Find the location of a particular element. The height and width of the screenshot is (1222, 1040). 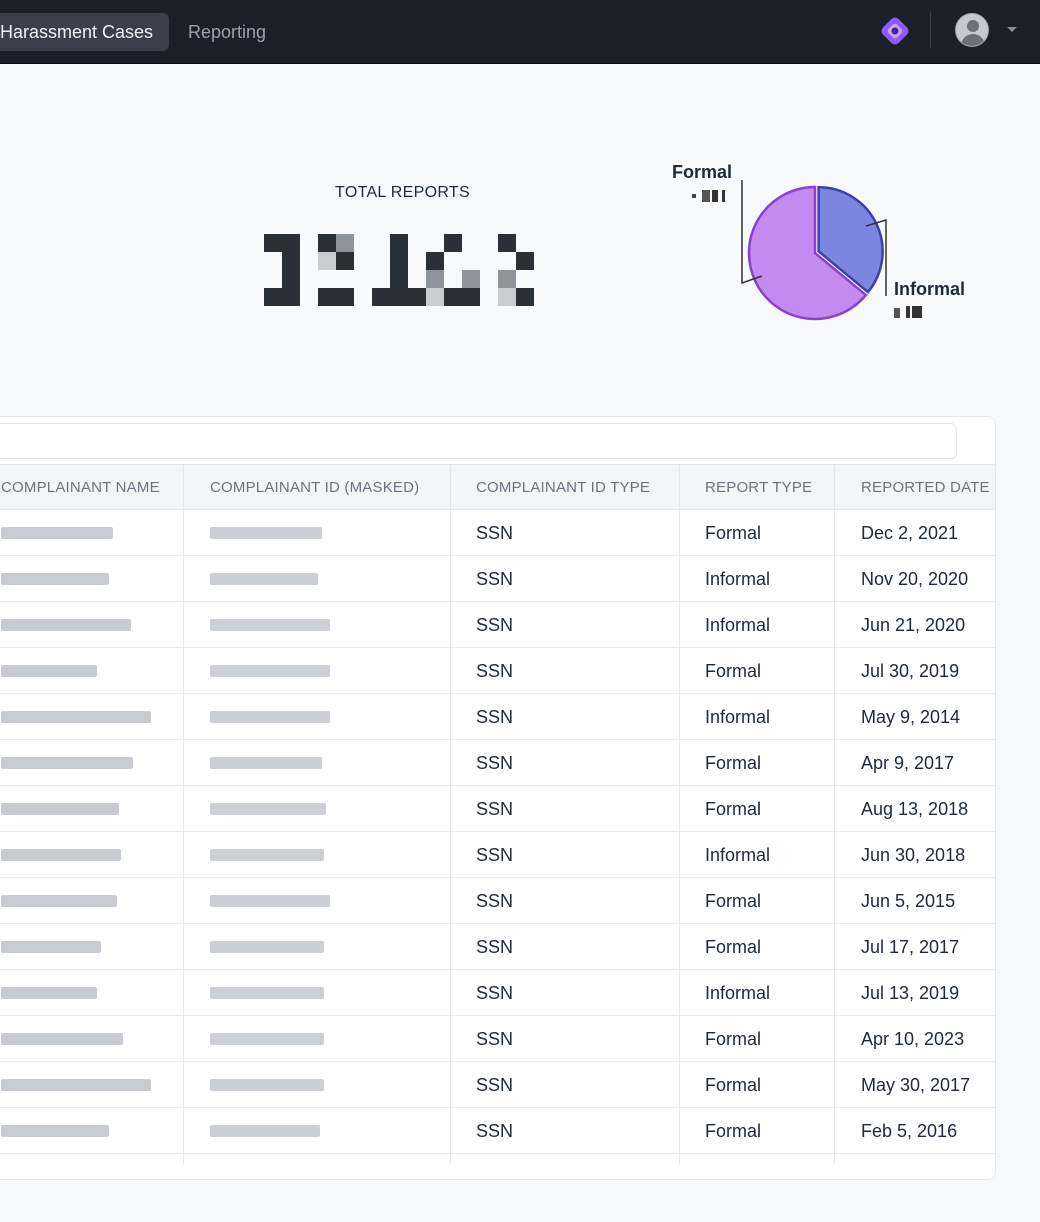

table-row: SSN Informal Jun 30, 2018 is located at coordinates (497, 855).